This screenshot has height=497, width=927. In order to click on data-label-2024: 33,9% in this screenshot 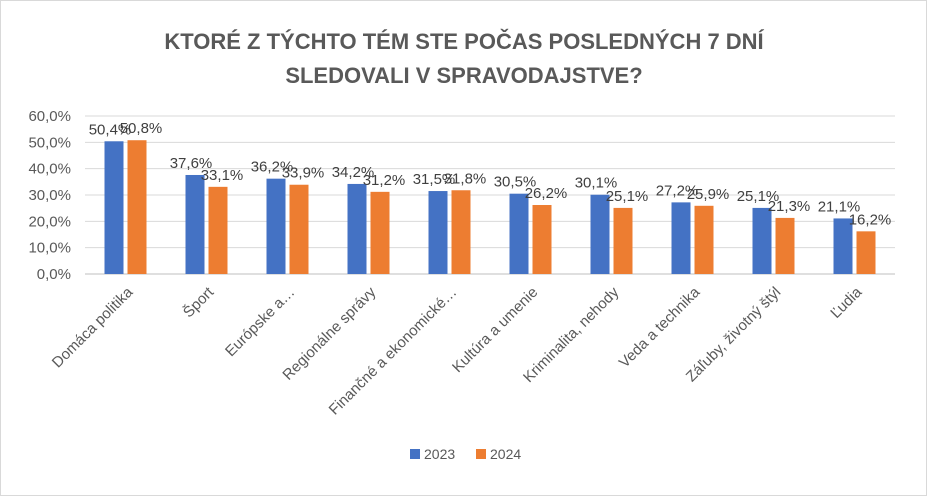, I will do `click(303, 173)`.